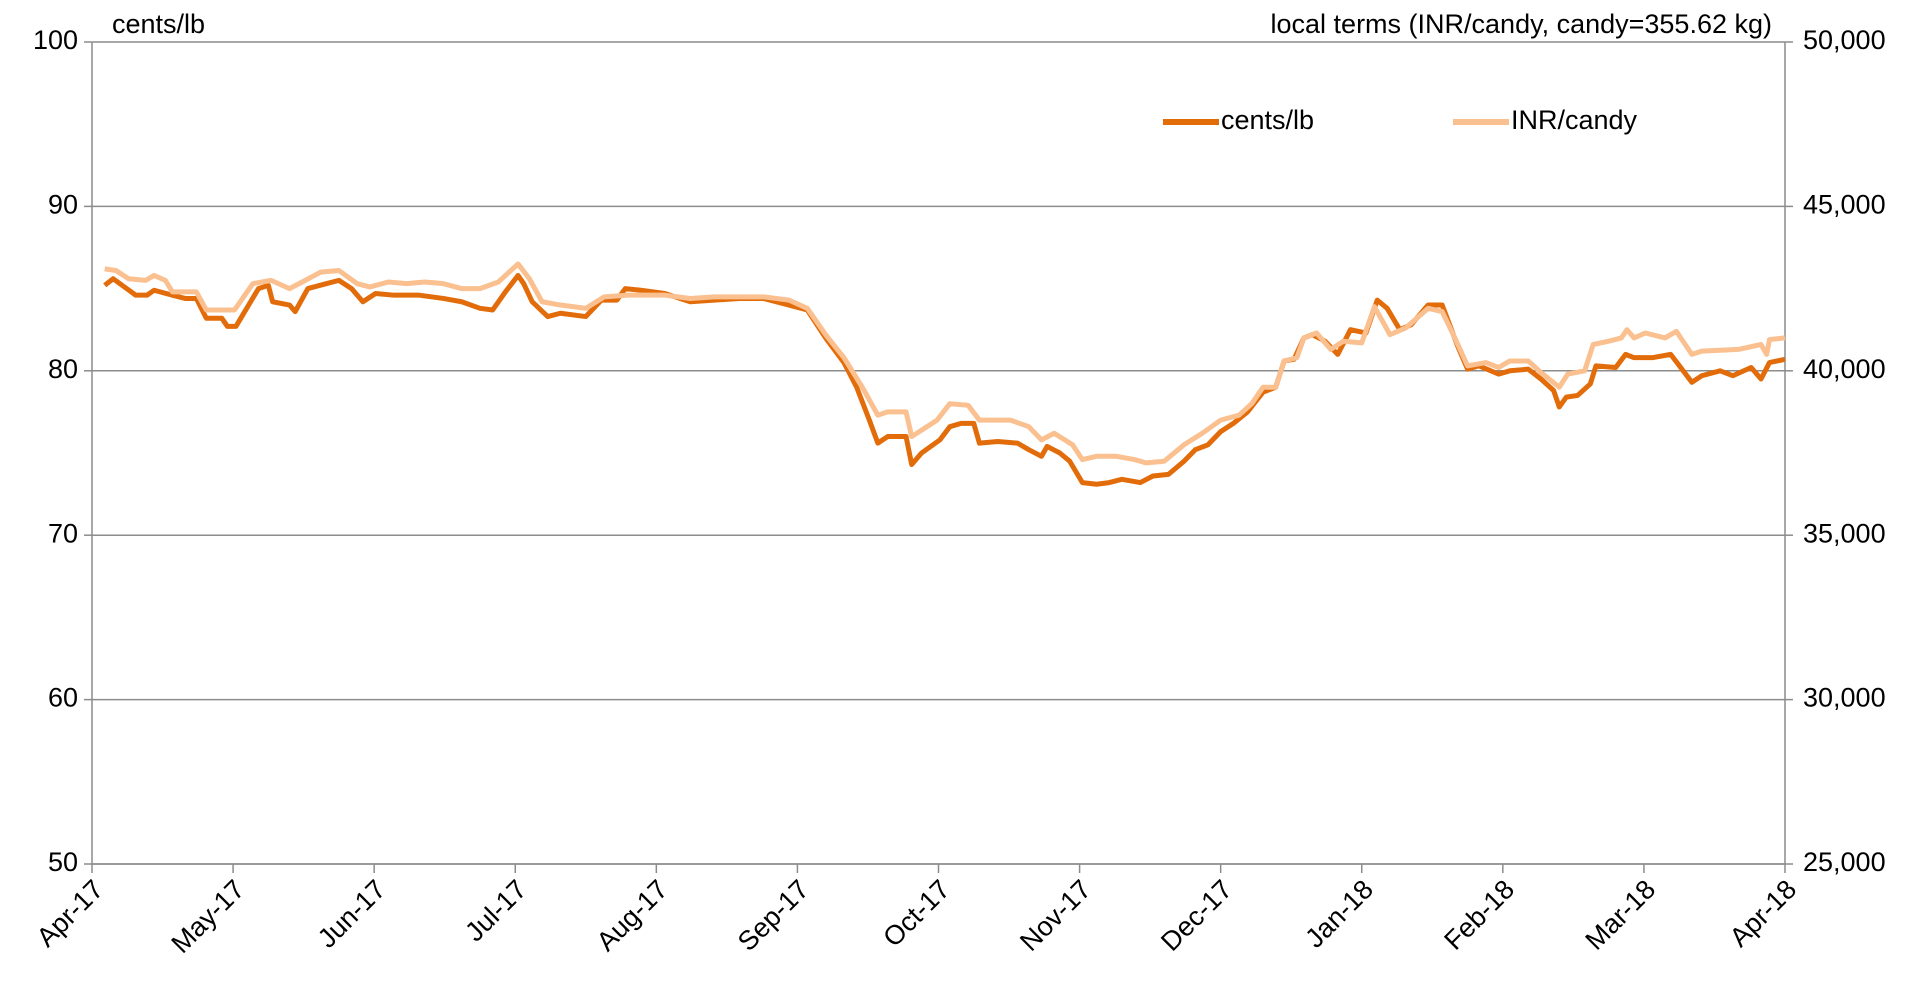  What do you see at coordinates (1267, 120) in the screenshot?
I see `legend-label: cents/lb` at bounding box center [1267, 120].